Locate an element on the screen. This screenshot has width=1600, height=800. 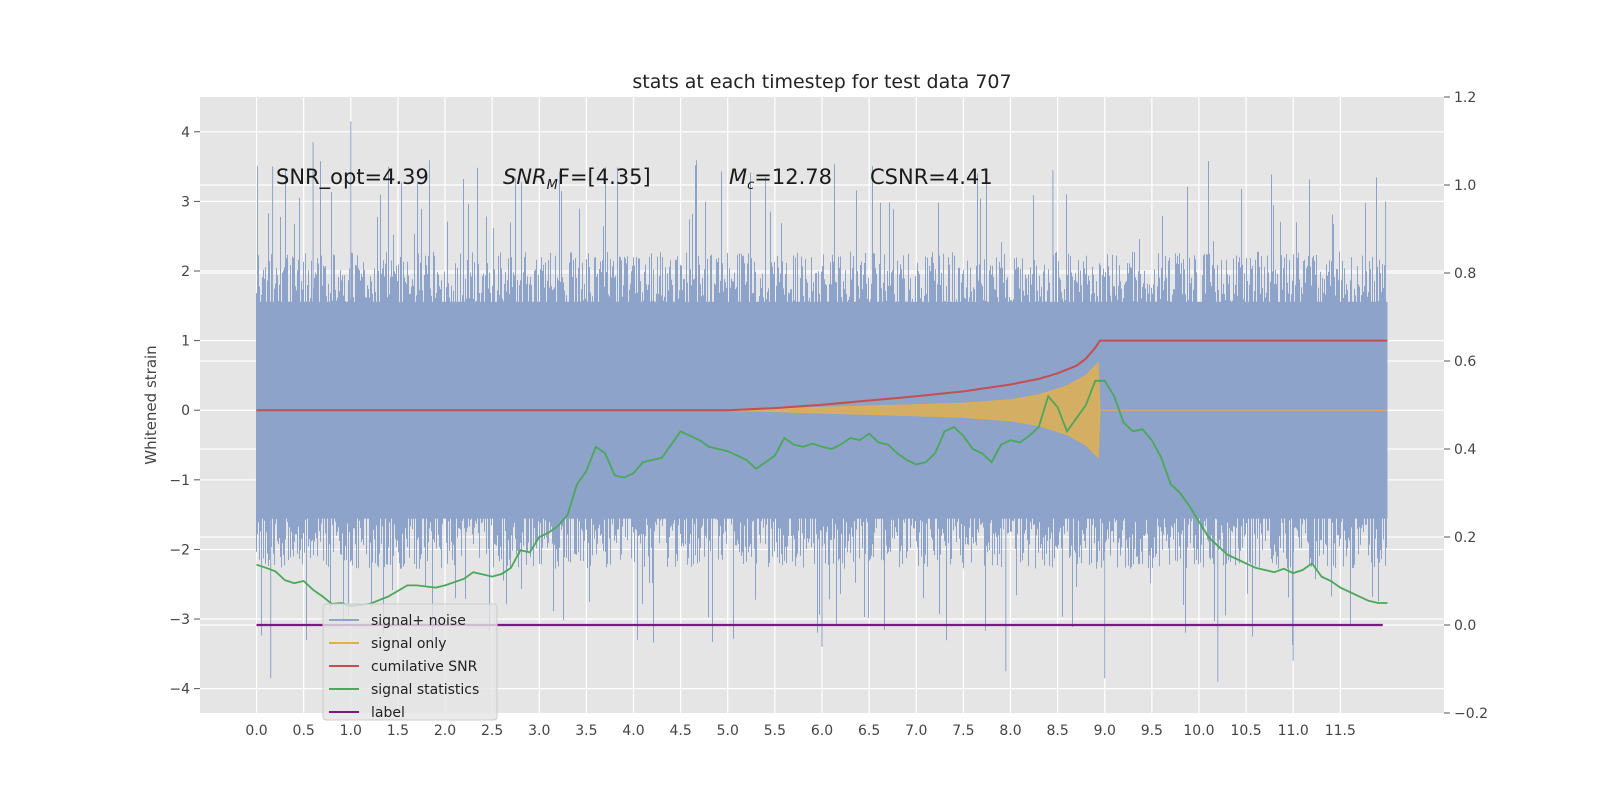
snr-mf-annotation: SNRMF=[4.35] is located at coordinates (577, 179).